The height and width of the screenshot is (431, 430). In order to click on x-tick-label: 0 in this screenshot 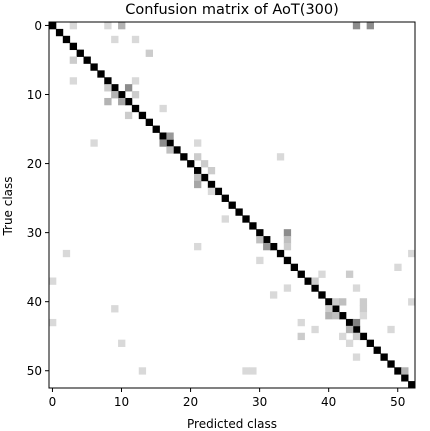, I will do `click(53, 402)`.